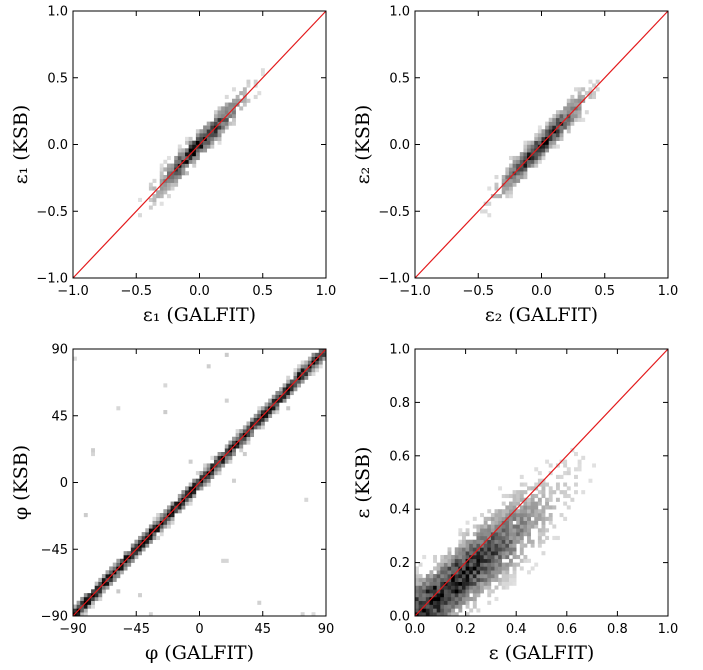  I want to click on tick-marks, so click(541, 144).